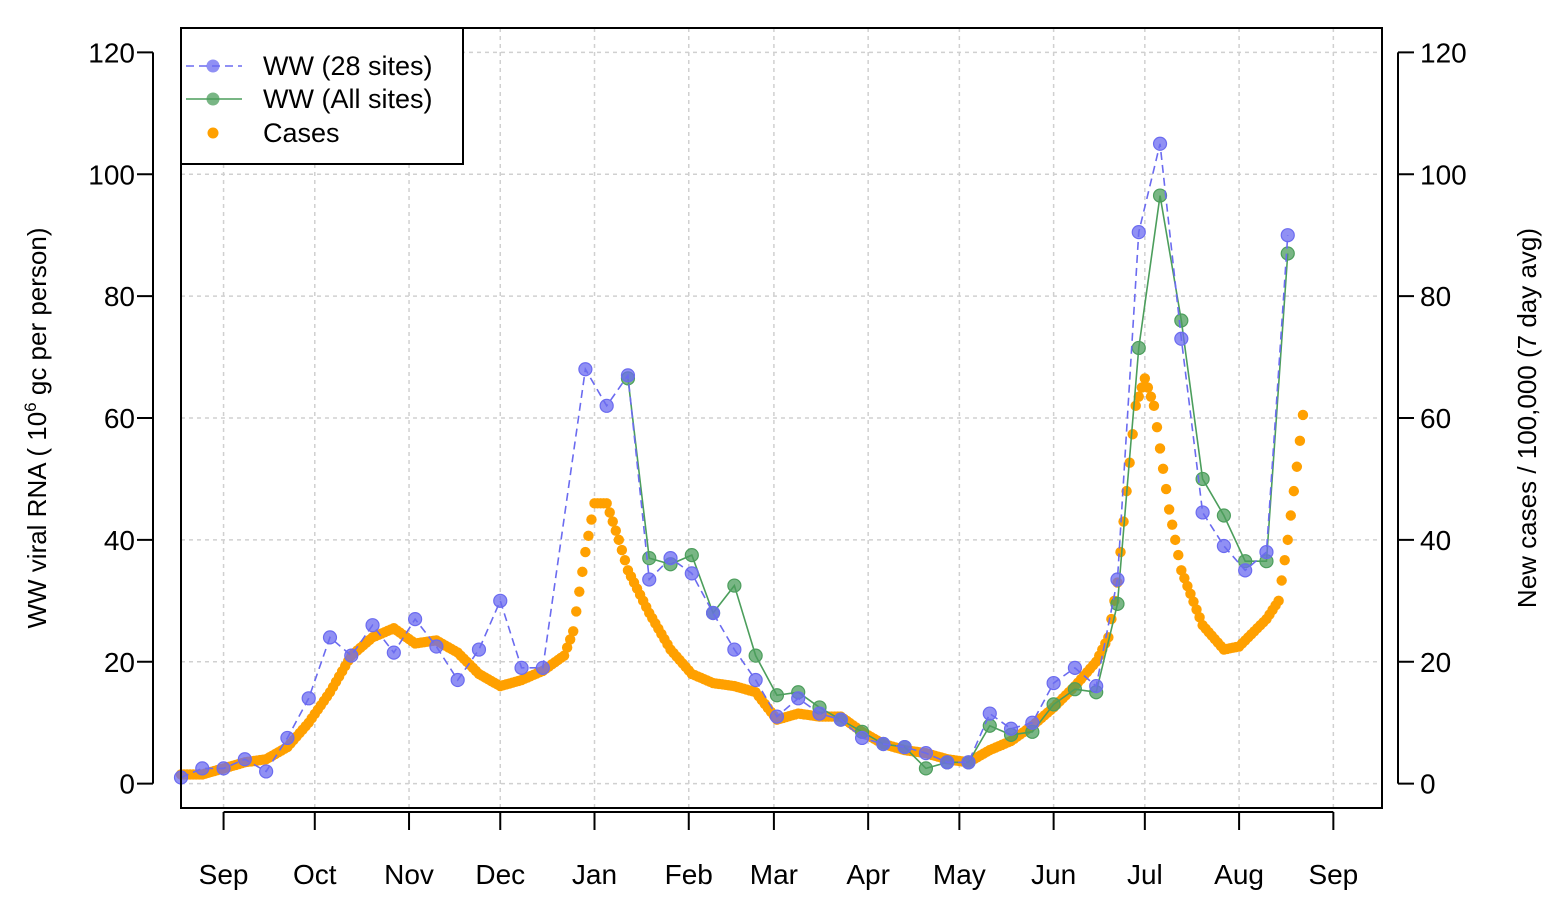  I want to click on x-tick-label-2: Nov, so click(409, 874).